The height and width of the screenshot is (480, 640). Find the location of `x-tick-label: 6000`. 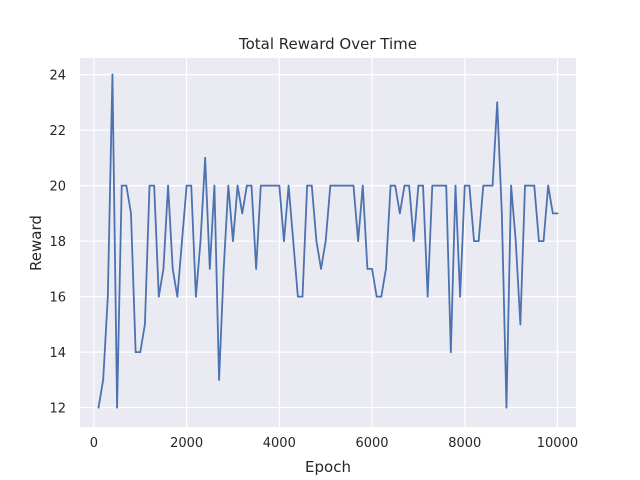

x-tick-label: 6000 is located at coordinates (371, 443).